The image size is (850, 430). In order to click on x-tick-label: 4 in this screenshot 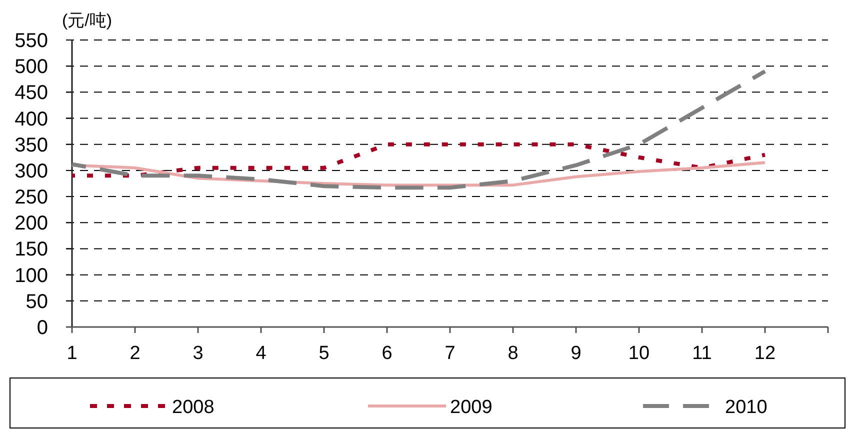, I will do `click(261, 353)`.